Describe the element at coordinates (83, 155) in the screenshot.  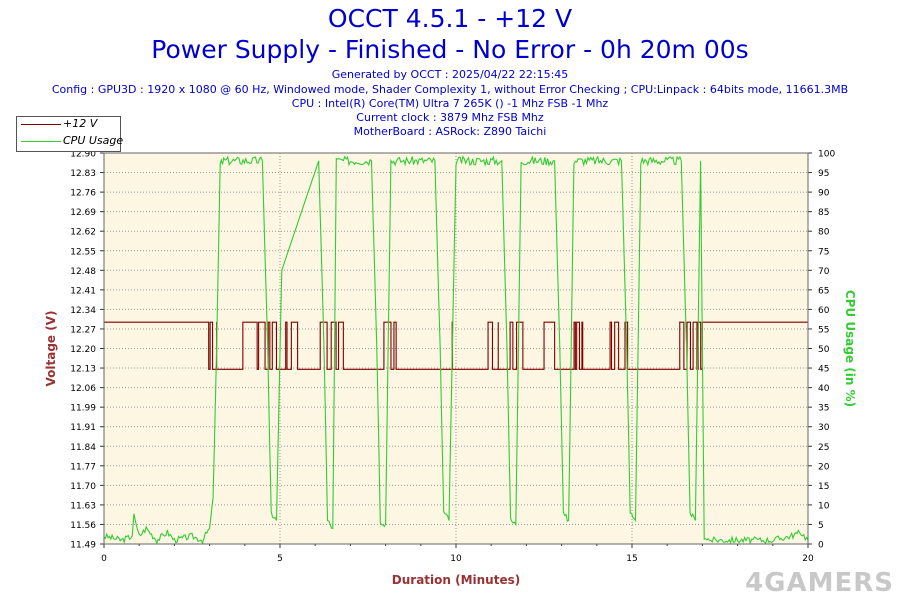
I see `y-tick-label: 12.90` at that location.